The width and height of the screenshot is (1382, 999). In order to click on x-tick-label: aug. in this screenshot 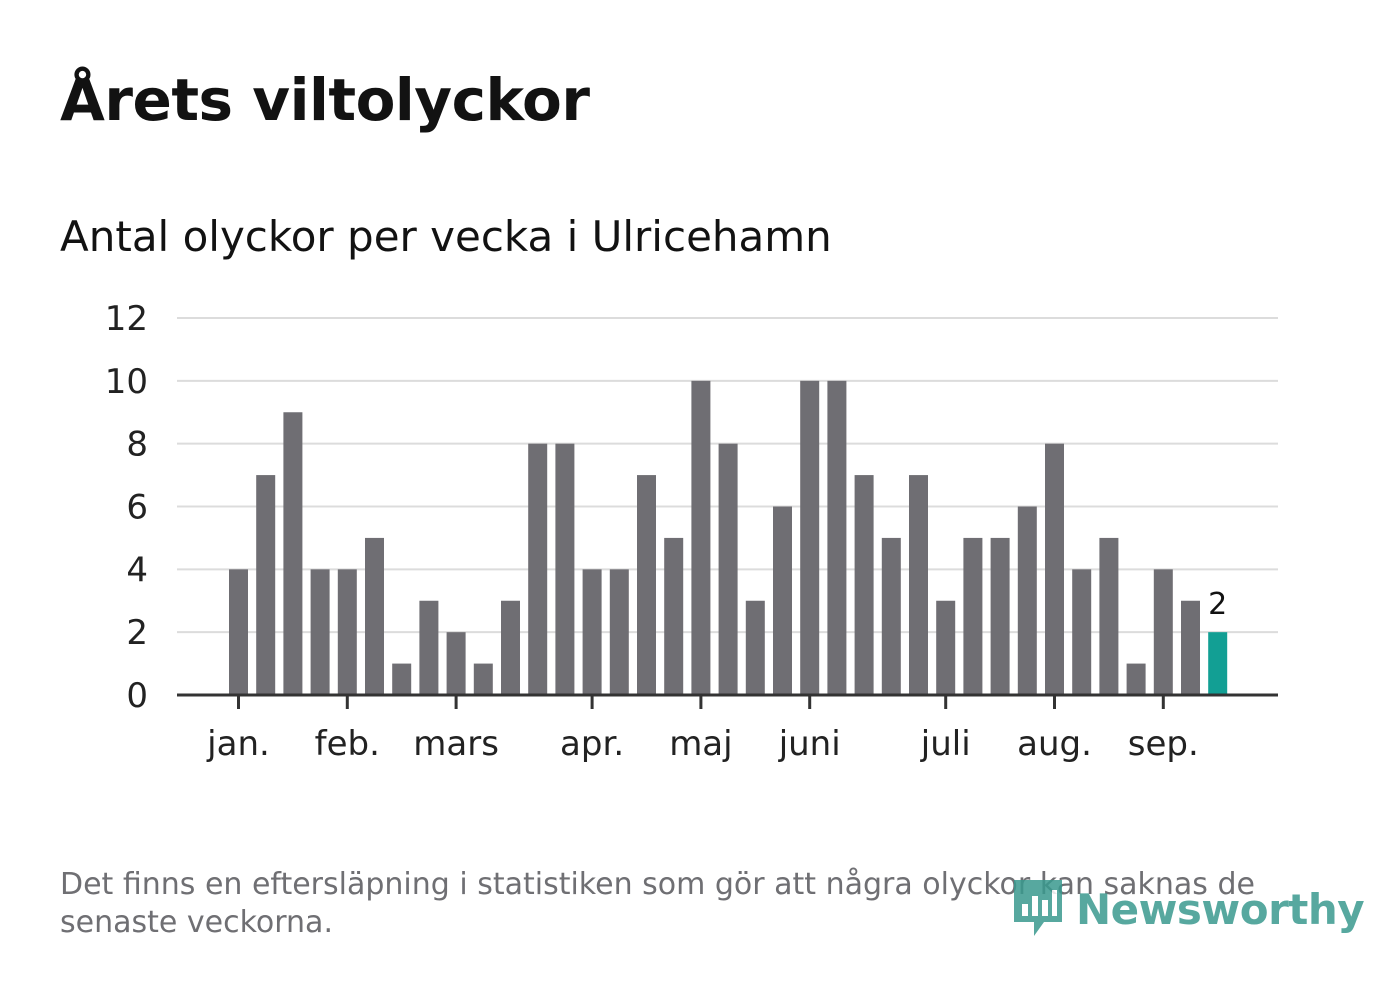, I will do `click(1054, 744)`.